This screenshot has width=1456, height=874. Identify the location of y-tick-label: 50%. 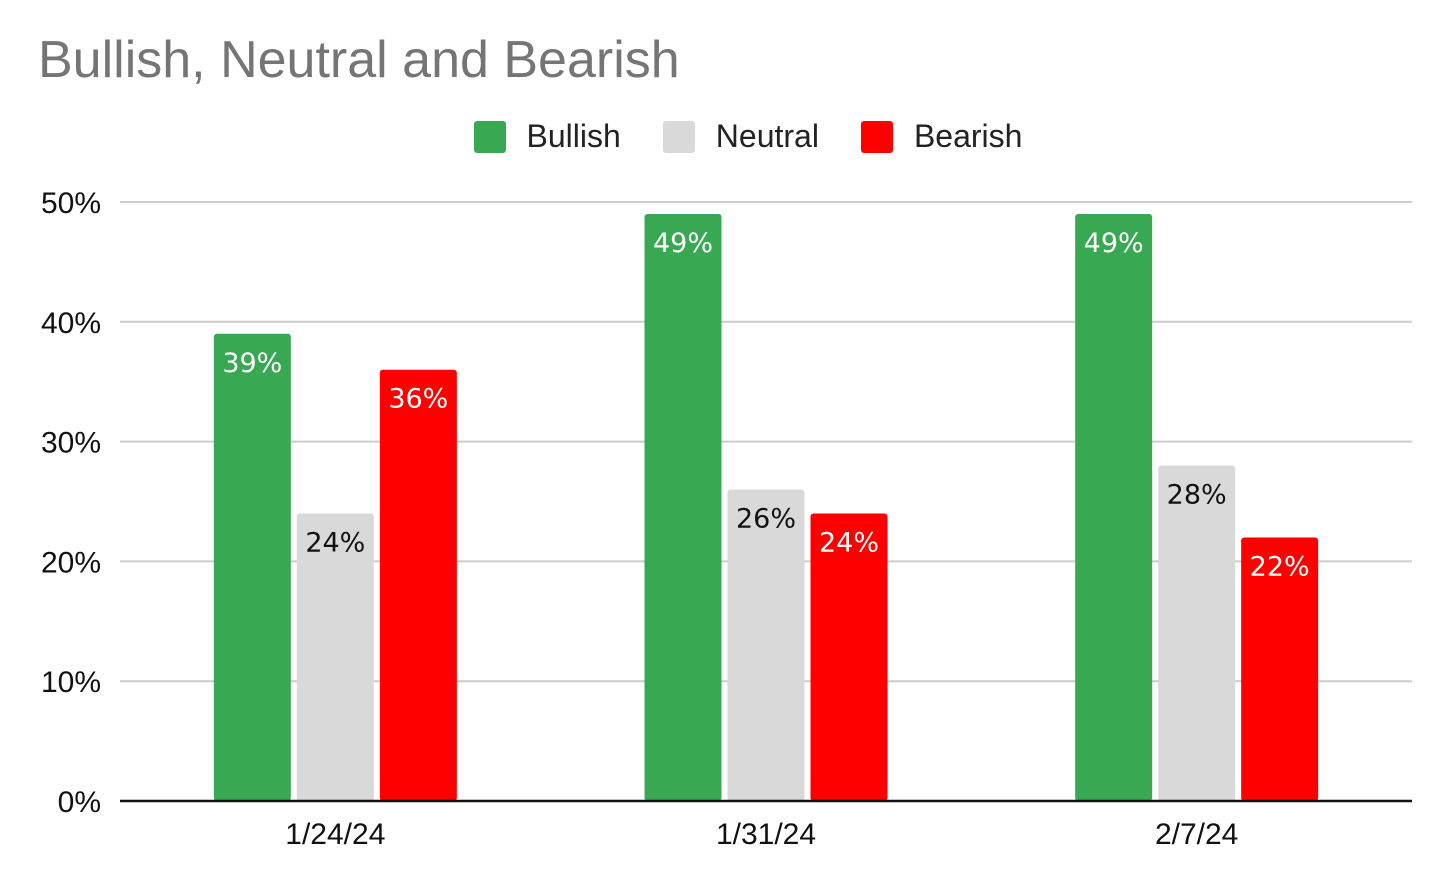
(71, 203).